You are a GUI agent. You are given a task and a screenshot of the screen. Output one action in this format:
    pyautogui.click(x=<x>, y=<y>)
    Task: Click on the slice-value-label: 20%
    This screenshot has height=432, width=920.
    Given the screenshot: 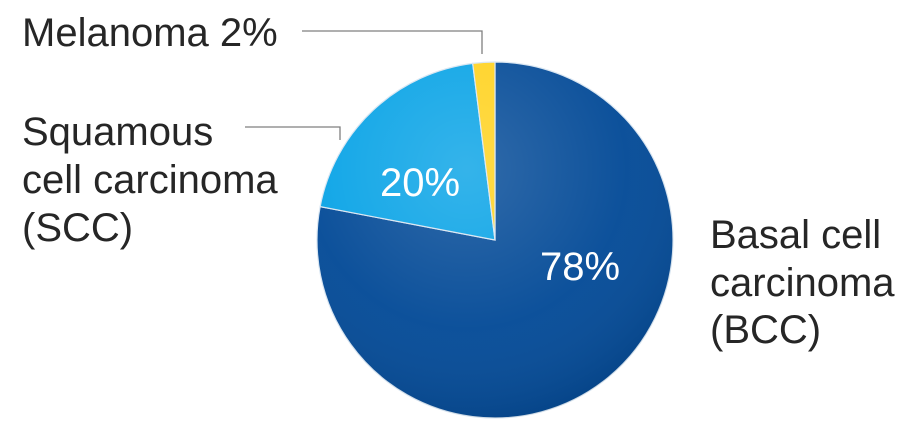 What is the action you would take?
    pyautogui.click(x=420, y=183)
    